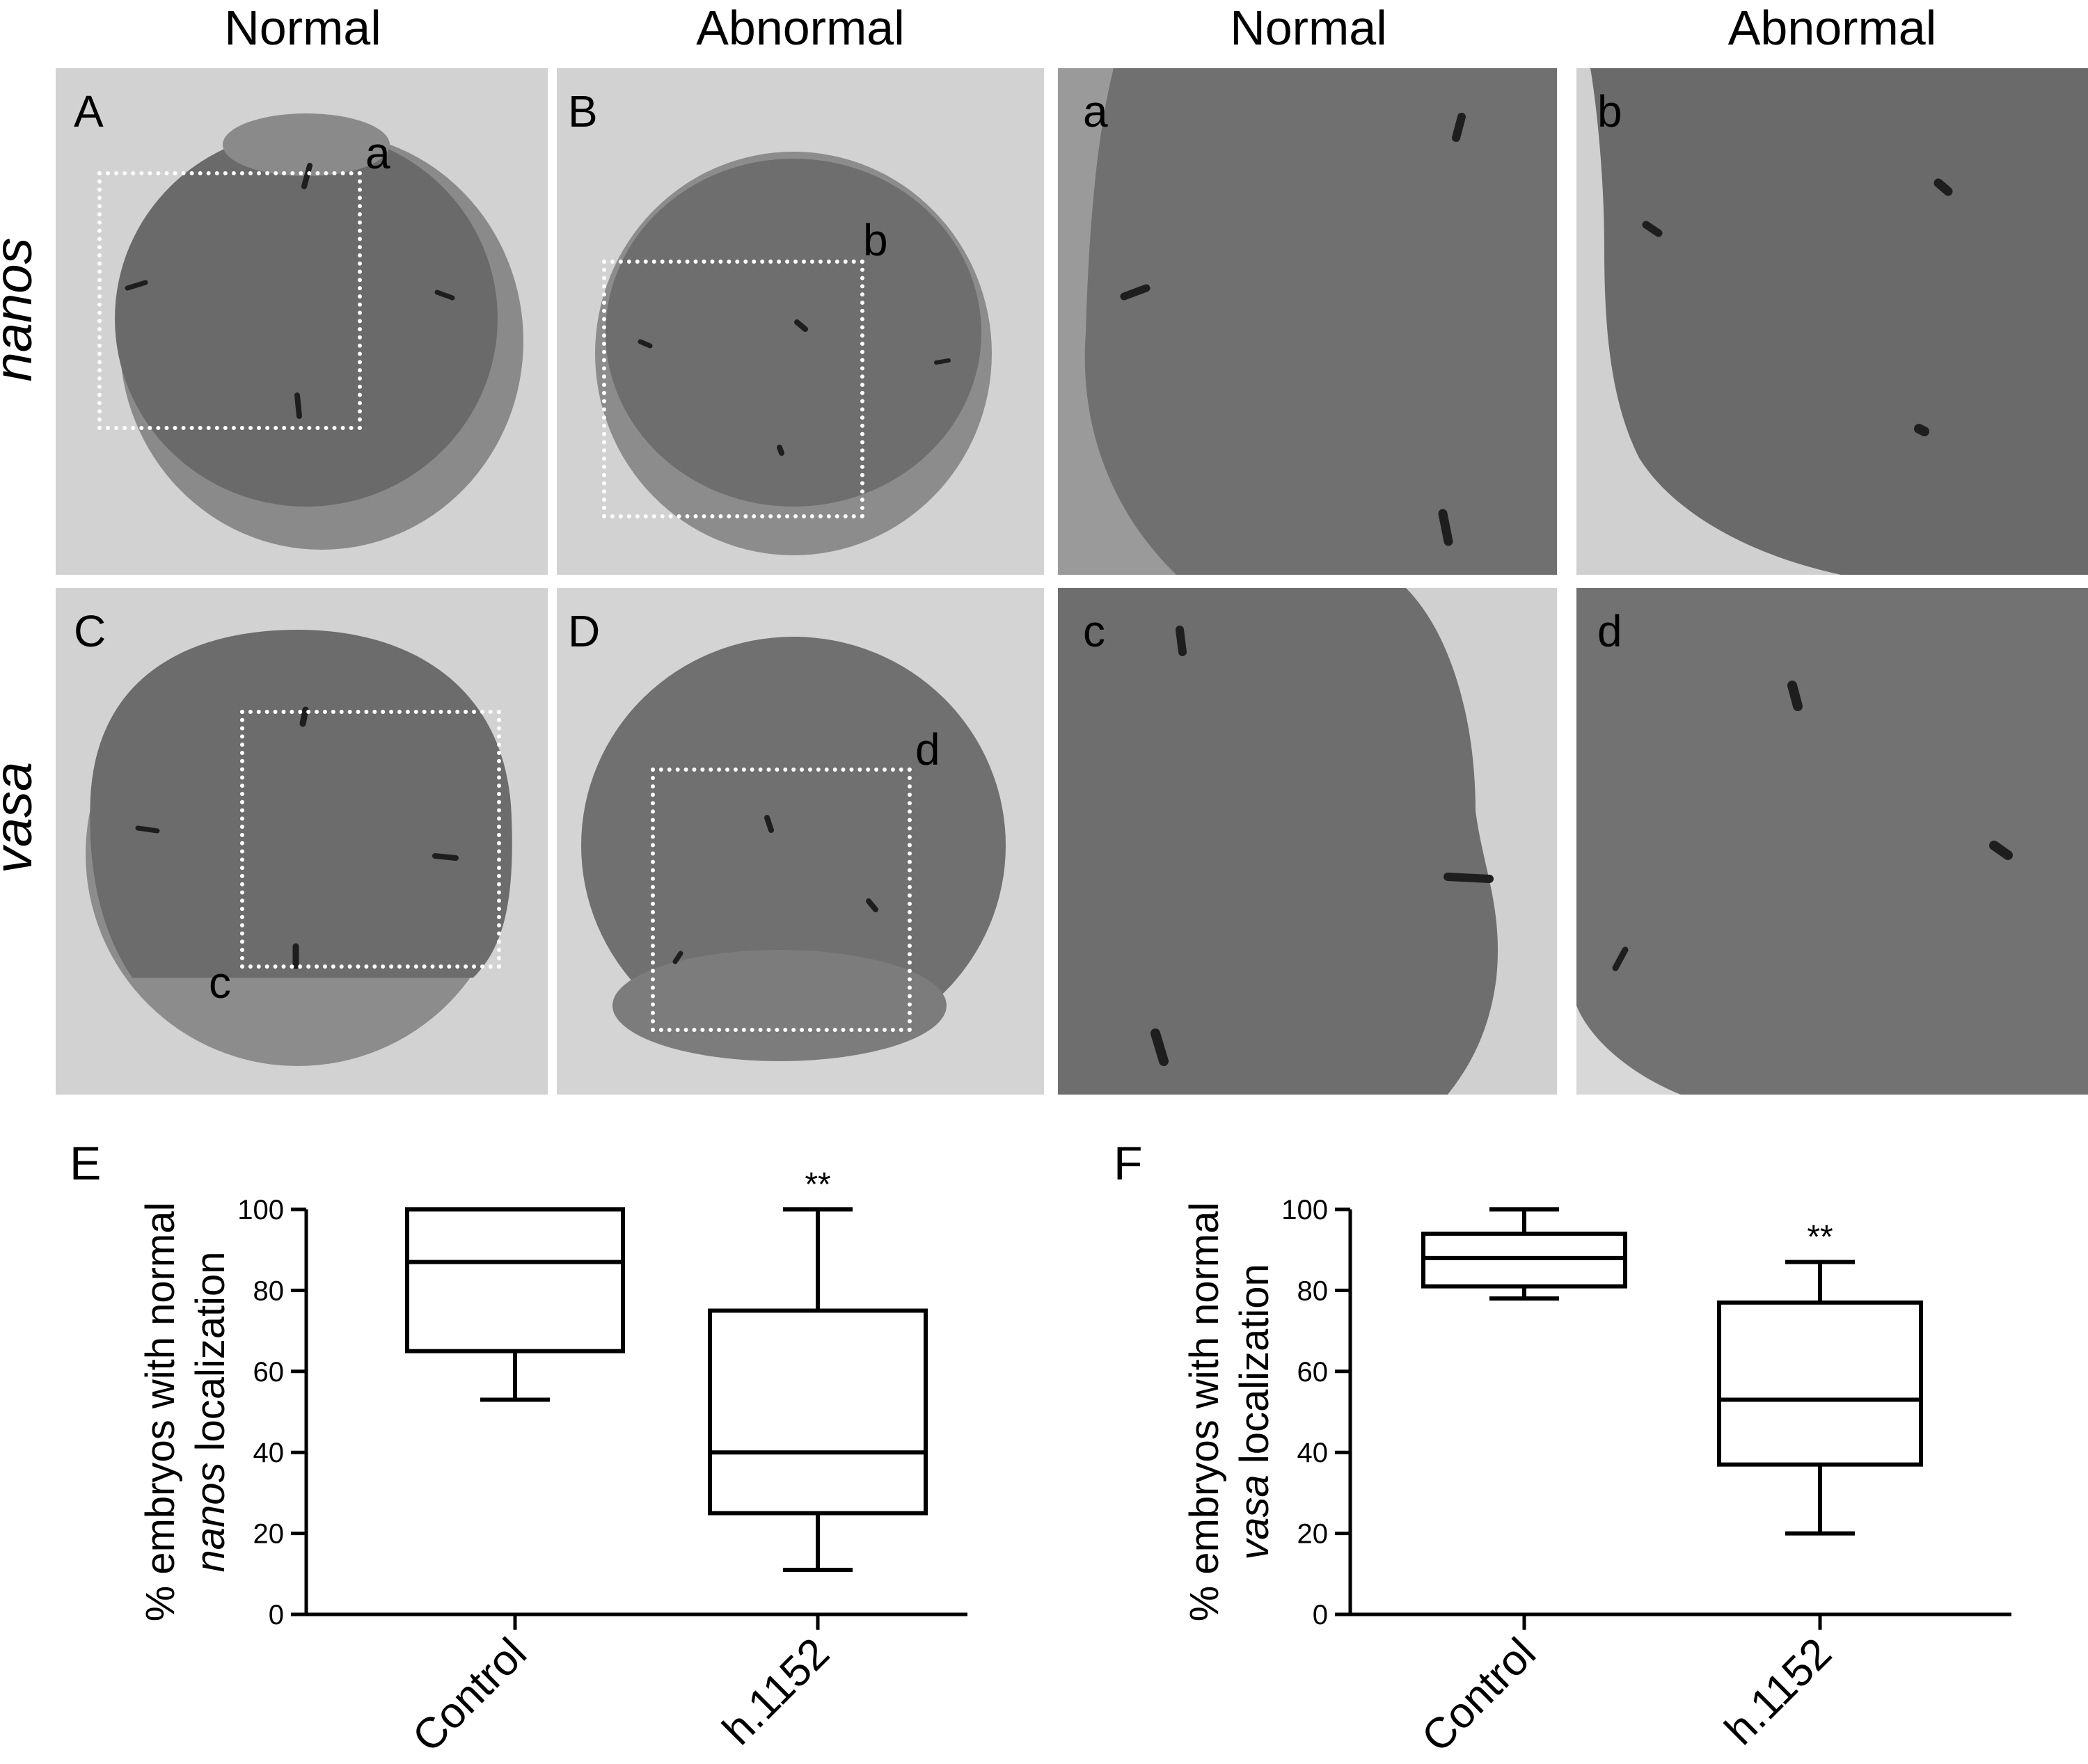 The height and width of the screenshot is (1764, 2088). I want to click on panel-label-d: d, so click(1609, 631).